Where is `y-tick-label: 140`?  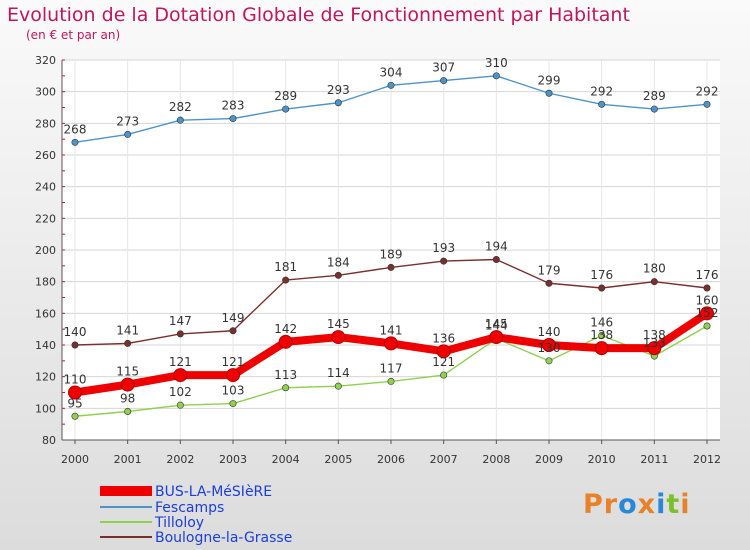
y-tick-label: 140 is located at coordinates (45, 345).